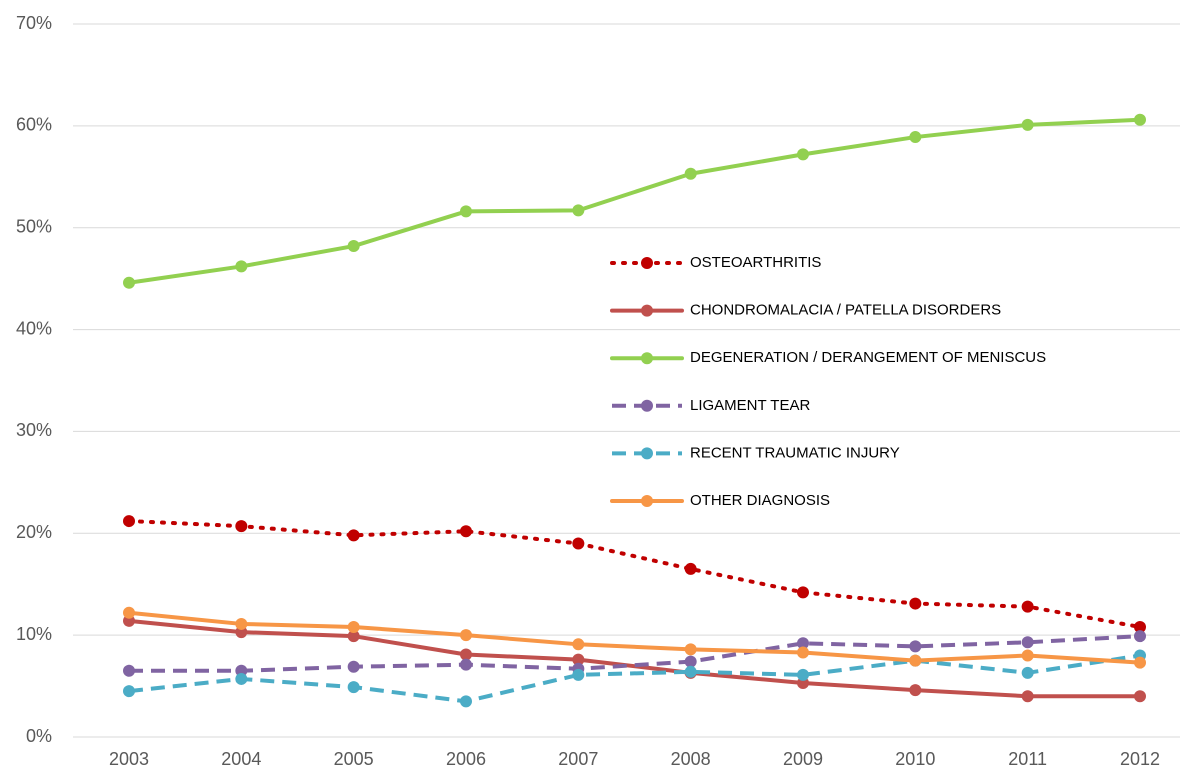  I want to click on x-tick-label: 2007, so click(578, 759).